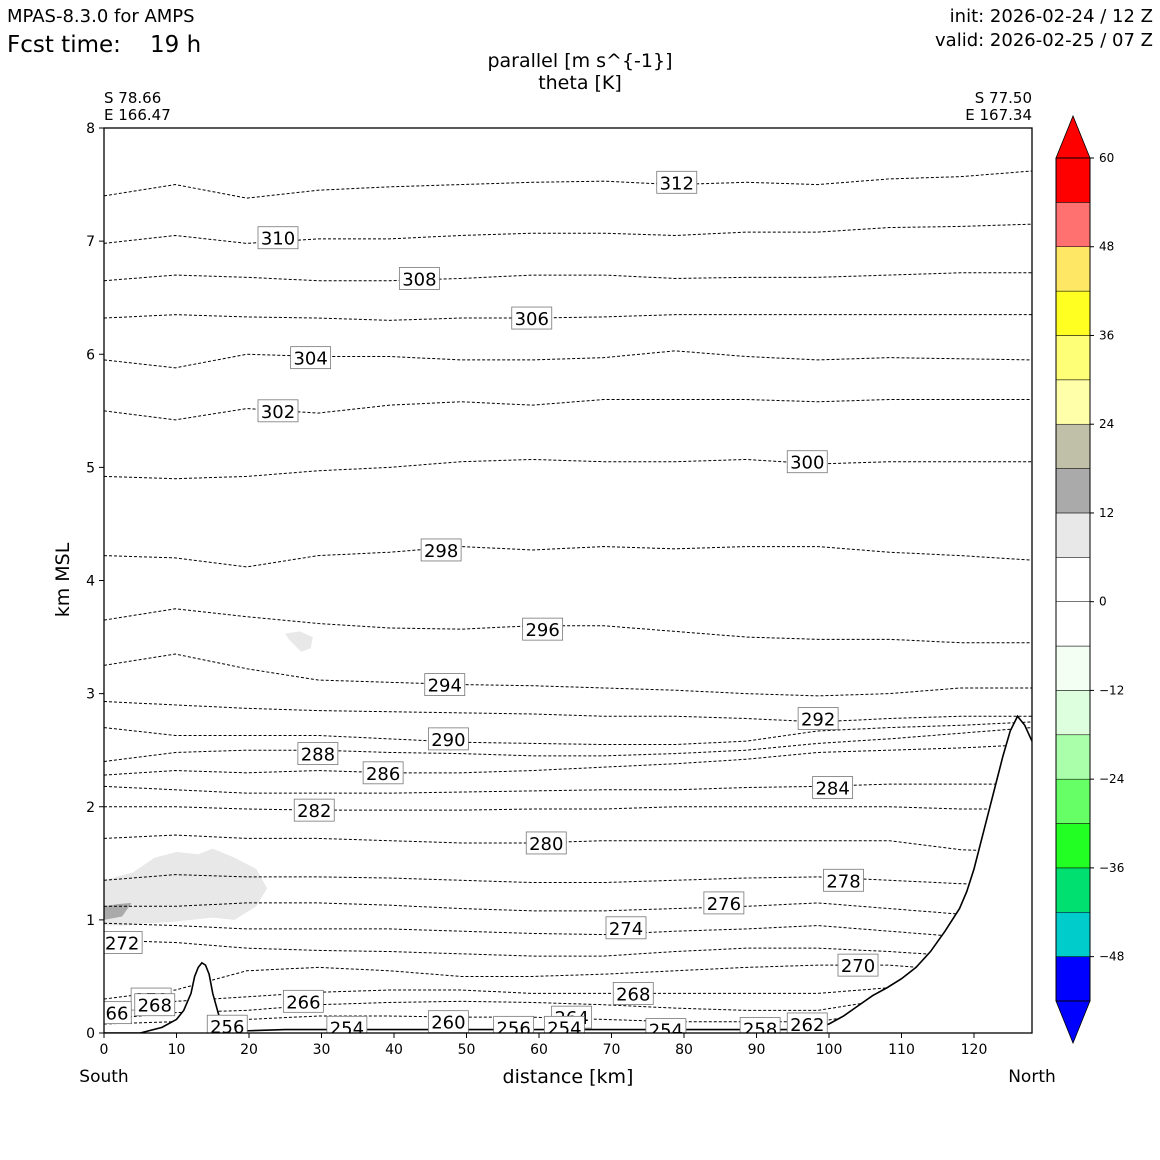 The image size is (1160, 1160). I want to click on theta-label-extra-254-10: 254, so click(564, 1028).